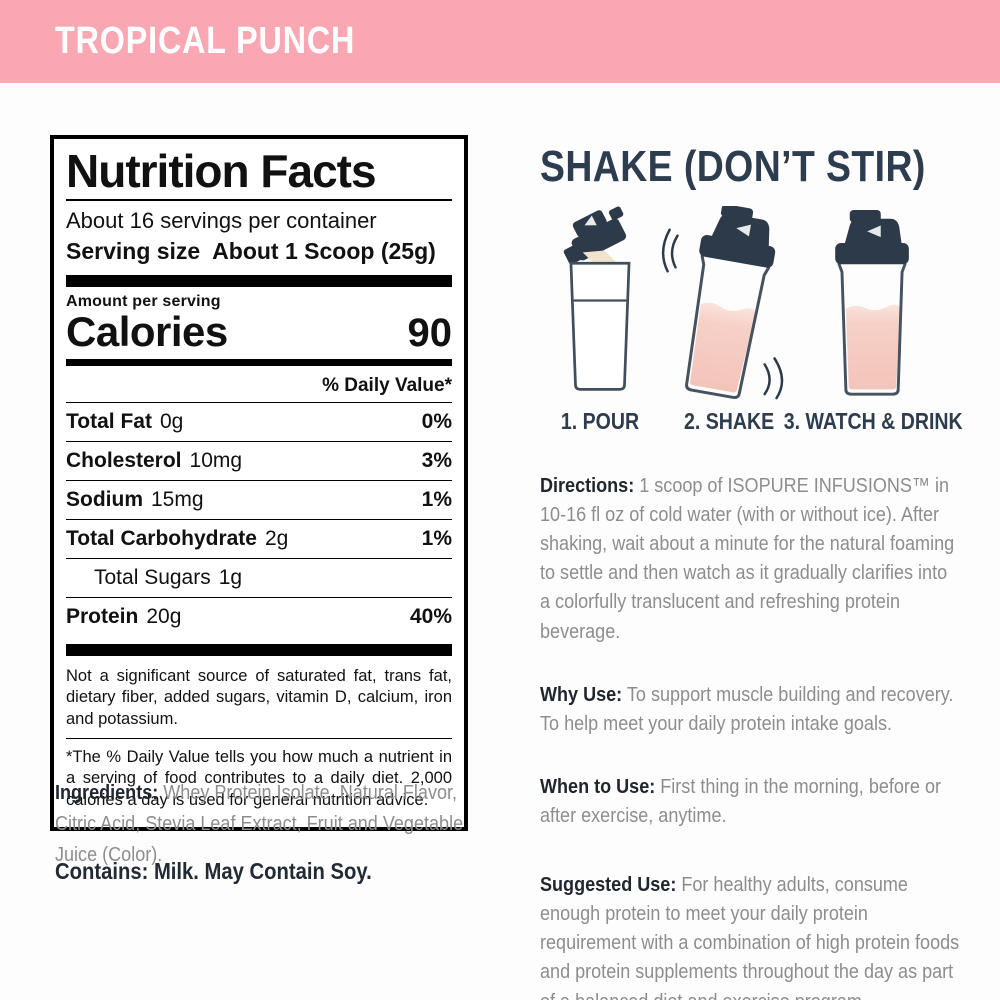  I want to click on pour-cup-illustration, so click(597, 298).